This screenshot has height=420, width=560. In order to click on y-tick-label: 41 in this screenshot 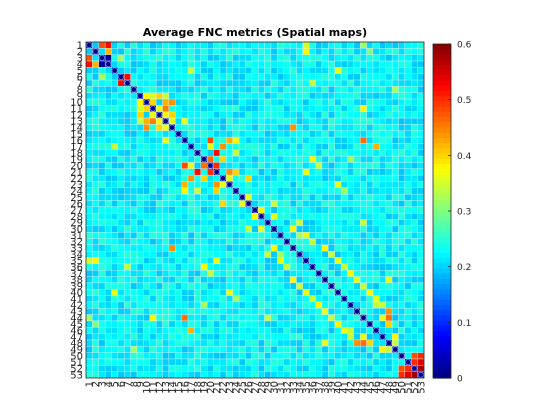, I will do `click(76, 299)`.